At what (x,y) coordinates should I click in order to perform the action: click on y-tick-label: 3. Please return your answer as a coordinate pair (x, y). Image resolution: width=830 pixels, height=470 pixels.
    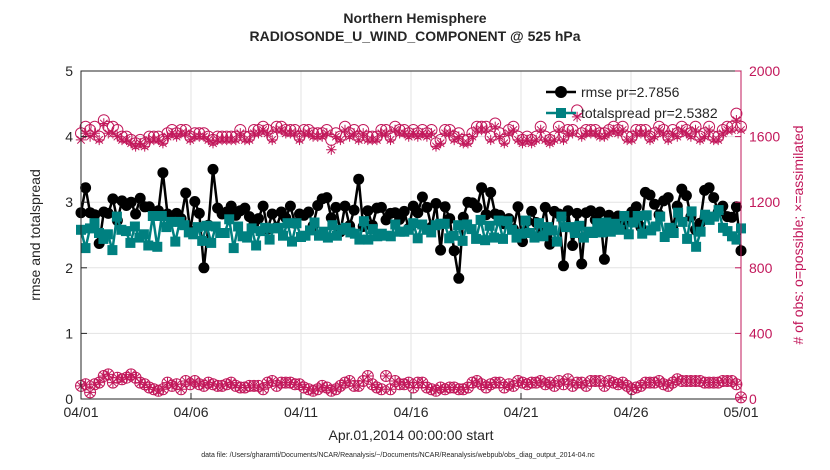
    Looking at the image, I should click on (69, 202).